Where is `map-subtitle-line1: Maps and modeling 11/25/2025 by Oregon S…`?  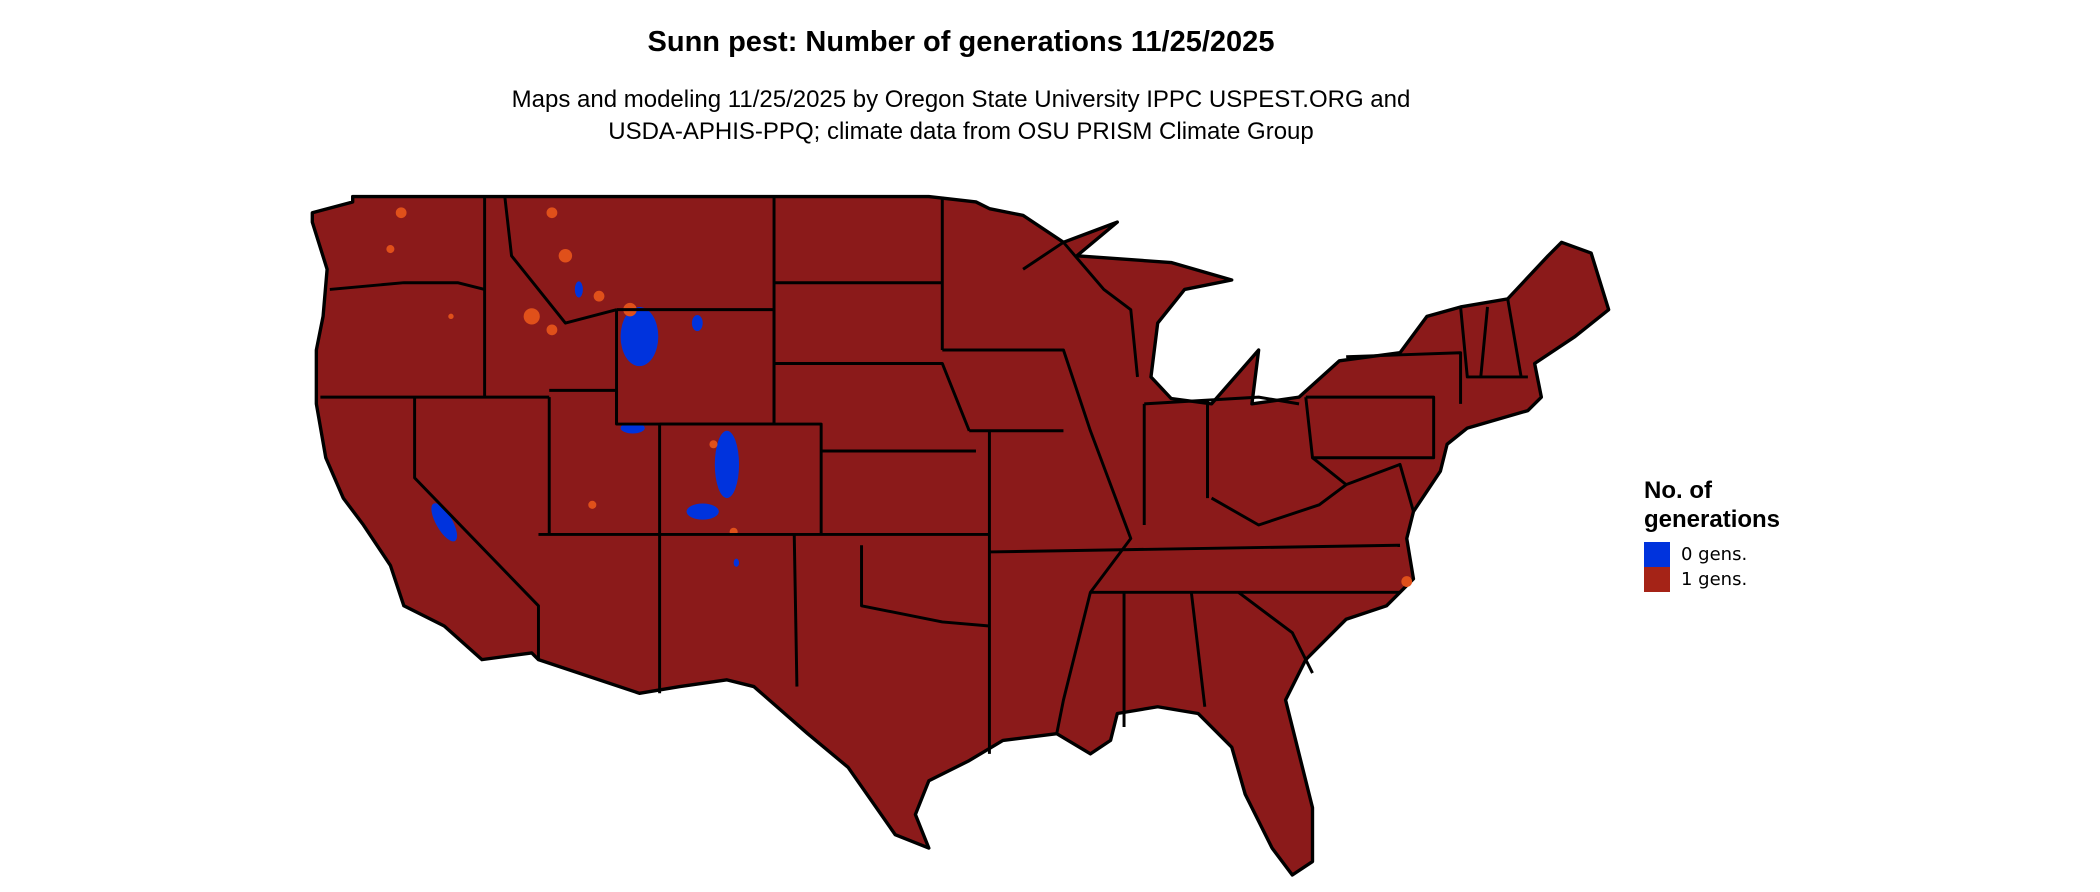 map-subtitle-line1: Maps and modeling 11/25/2025 by Oregon S… is located at coordinates (961, 99).